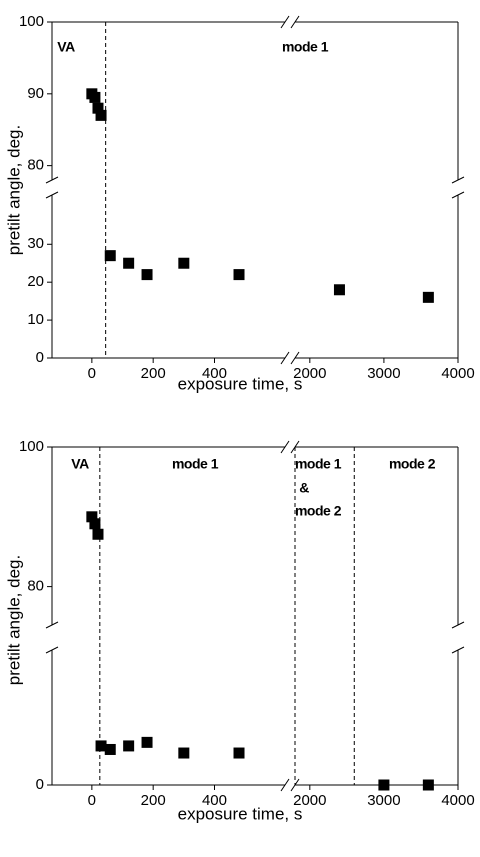  I want to click on y-tick-label: 10, so click(35, 319).